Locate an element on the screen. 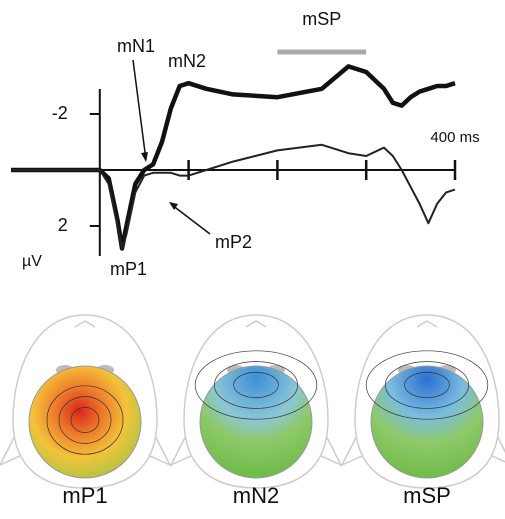  annotation: mP2 is located at coordinates (233, 242).